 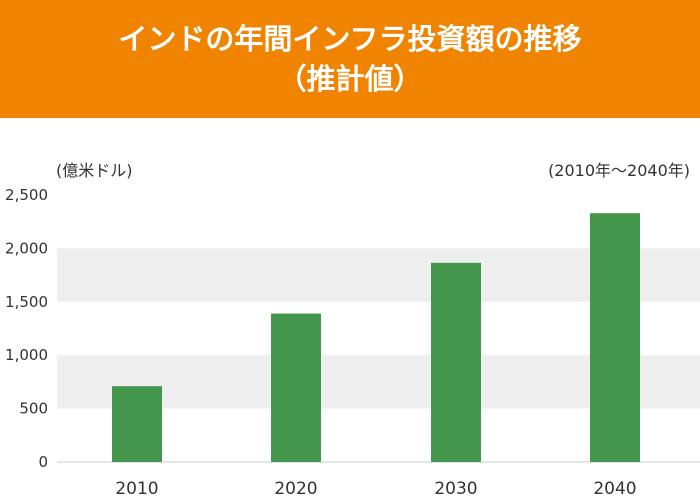 What do you see at coordinates (350, 39) in the screenshot?
I see `chart-title: インドの年間インフラ投資額の推移` at bounding box center [350, 39].